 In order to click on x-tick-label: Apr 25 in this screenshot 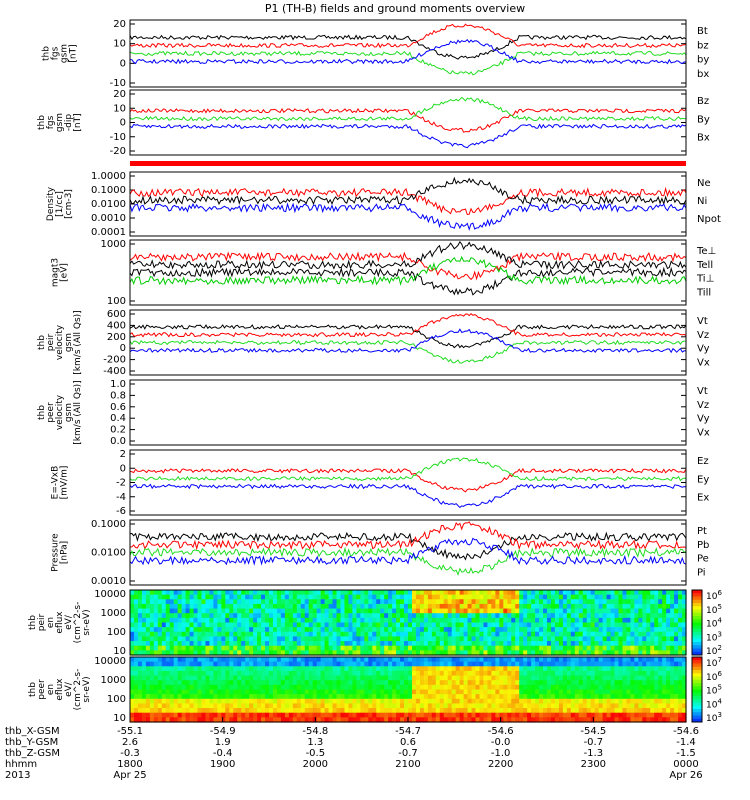, I will do `click(129, 775)`.